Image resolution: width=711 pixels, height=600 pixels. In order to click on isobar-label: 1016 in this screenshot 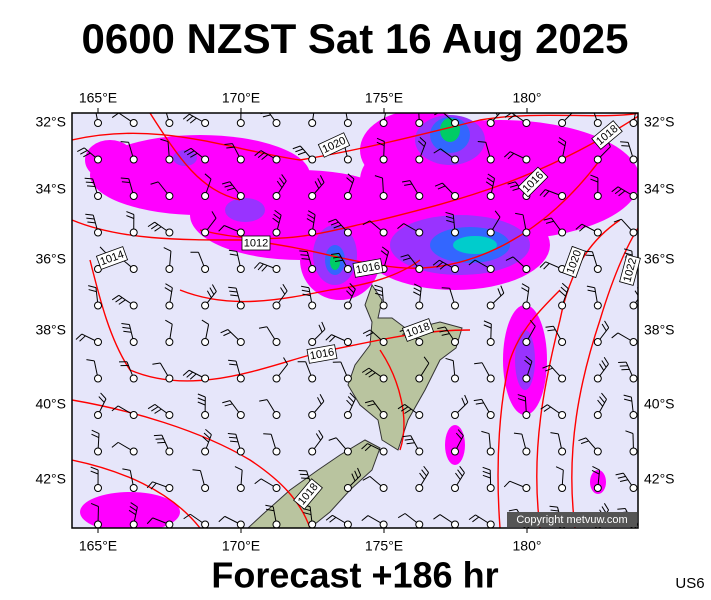, I will do `click(368, 268)`.